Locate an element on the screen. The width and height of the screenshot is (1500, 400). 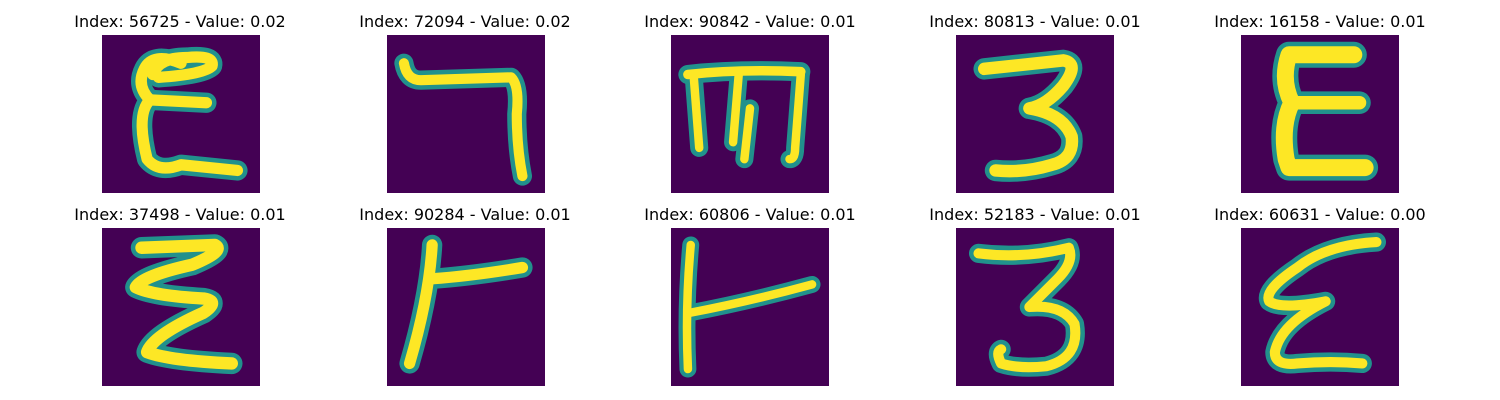
slanted-epsilon-glyph-icon is located at coordinates (1322, 303).